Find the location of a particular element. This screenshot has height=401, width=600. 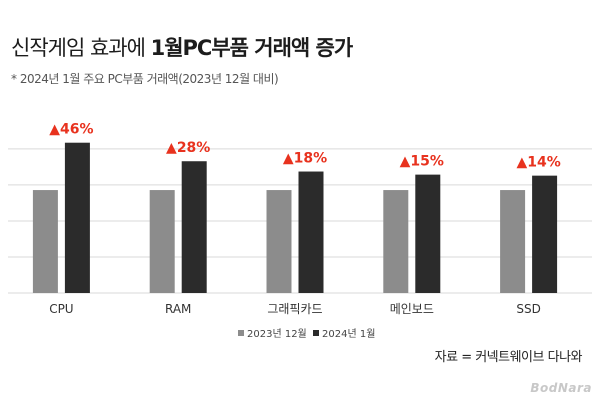

change-label-2: ▲18% is located at coordinates (305, 159).